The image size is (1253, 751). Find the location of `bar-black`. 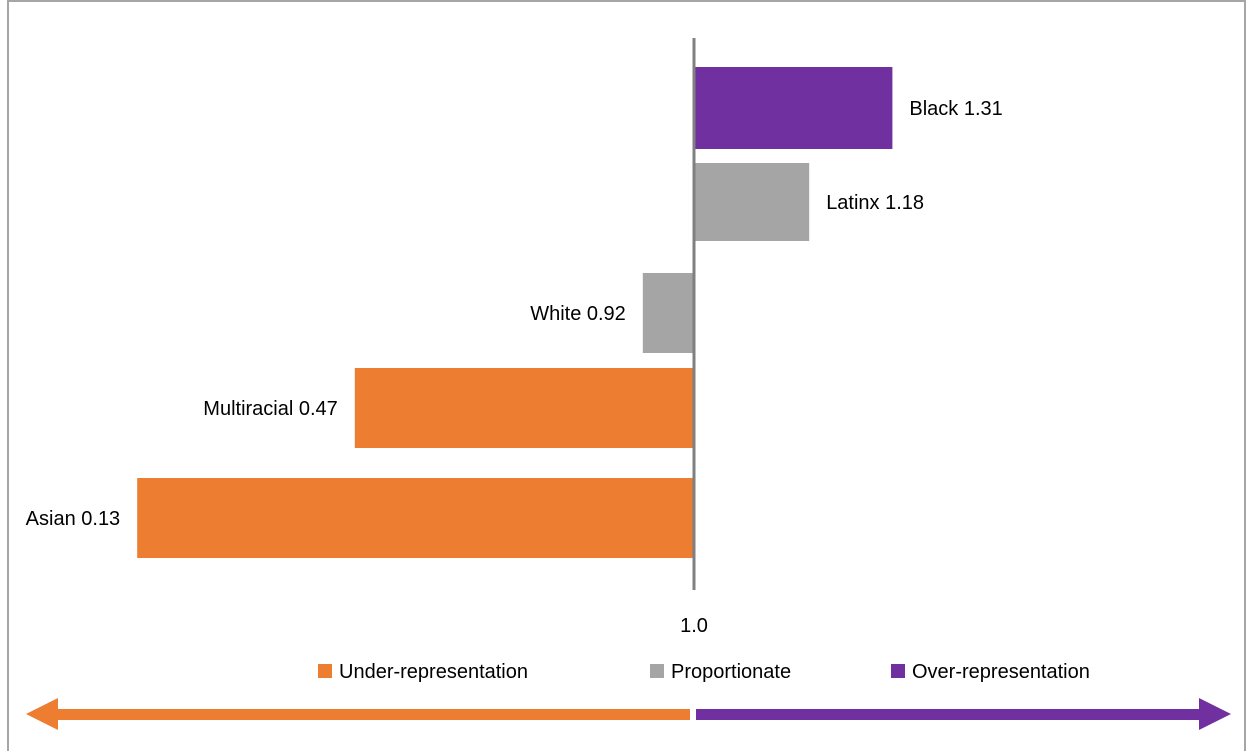

bar-black is located at coordinates (793, 108).